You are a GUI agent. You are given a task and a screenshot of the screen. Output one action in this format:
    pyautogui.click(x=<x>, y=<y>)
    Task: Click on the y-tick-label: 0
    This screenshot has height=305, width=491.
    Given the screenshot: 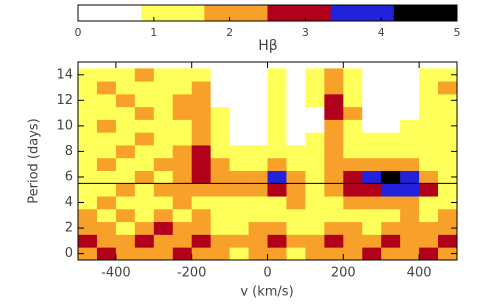 What is the action you would take?
    pyautogui.click(x=69, y=253)
    